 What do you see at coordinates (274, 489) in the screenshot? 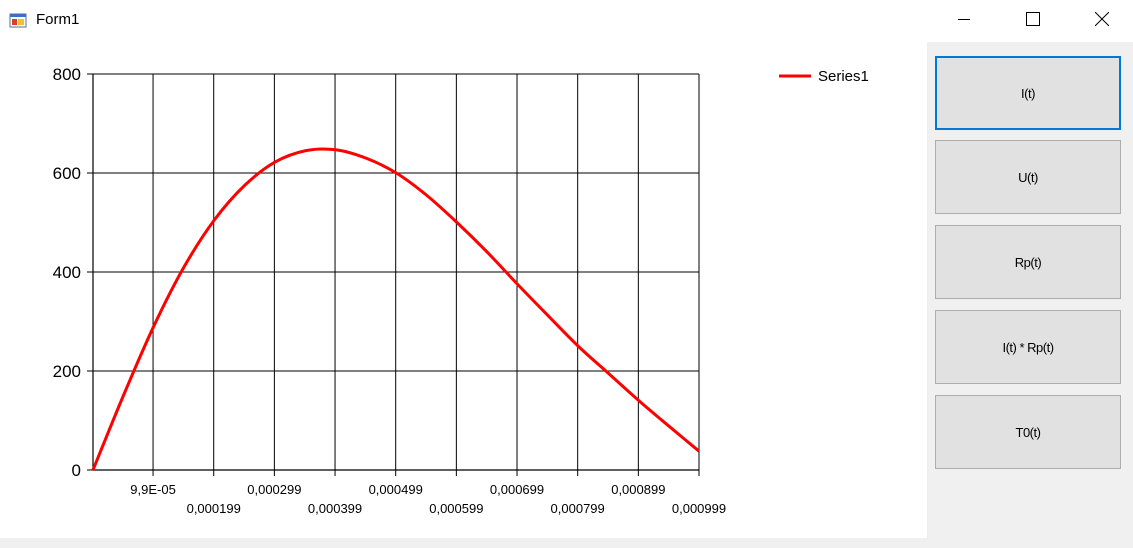
I see `x-tick-label: 0,000299` at bounding box center [274, 489].